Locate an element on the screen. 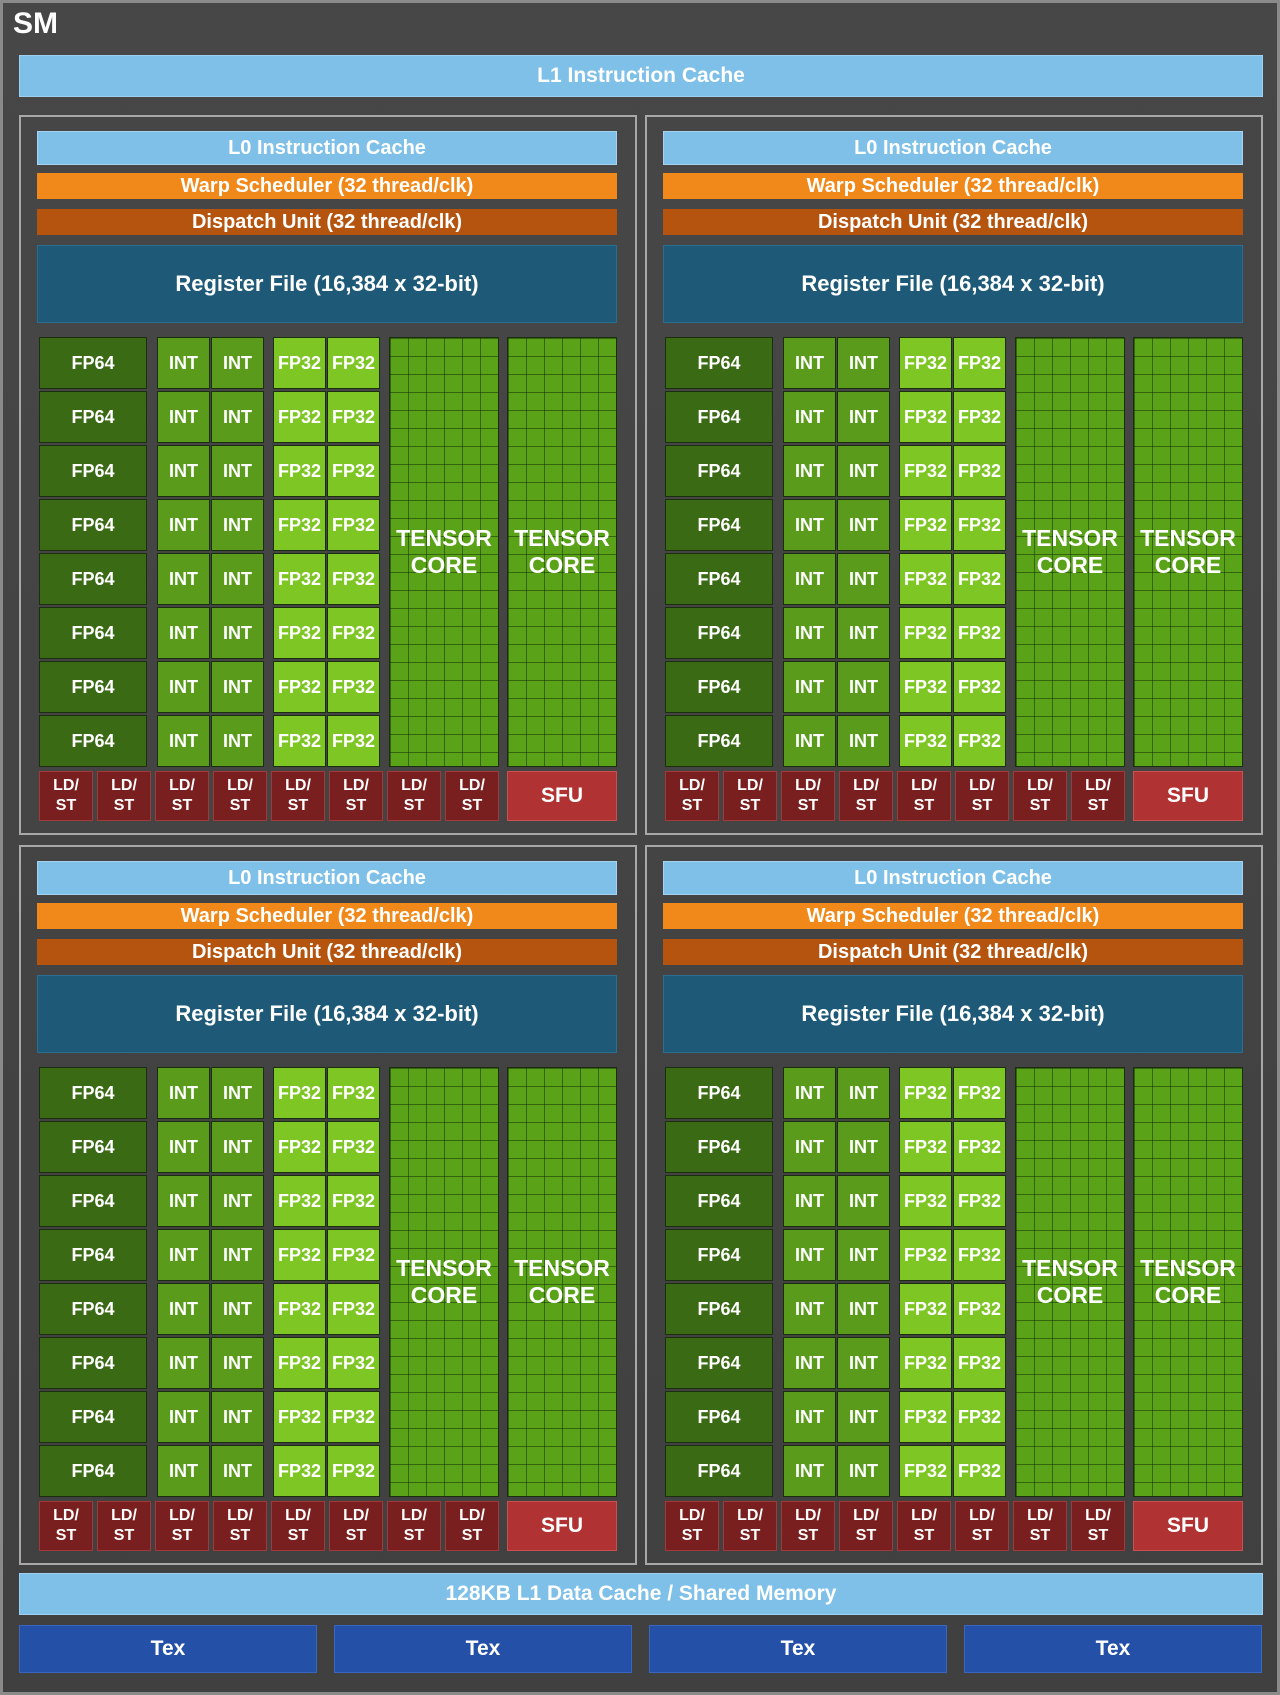  sfu-unit: SFU is located at coordinates (1188, 796).